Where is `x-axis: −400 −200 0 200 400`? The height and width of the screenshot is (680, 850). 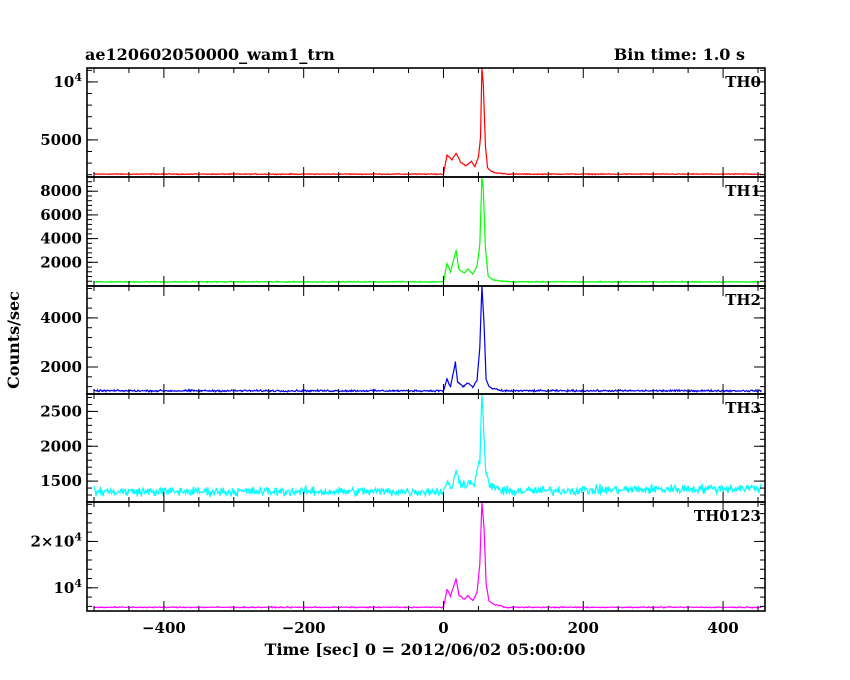
x-axis: −400 −200 0 200 400 is located at coordinates (440, 628).